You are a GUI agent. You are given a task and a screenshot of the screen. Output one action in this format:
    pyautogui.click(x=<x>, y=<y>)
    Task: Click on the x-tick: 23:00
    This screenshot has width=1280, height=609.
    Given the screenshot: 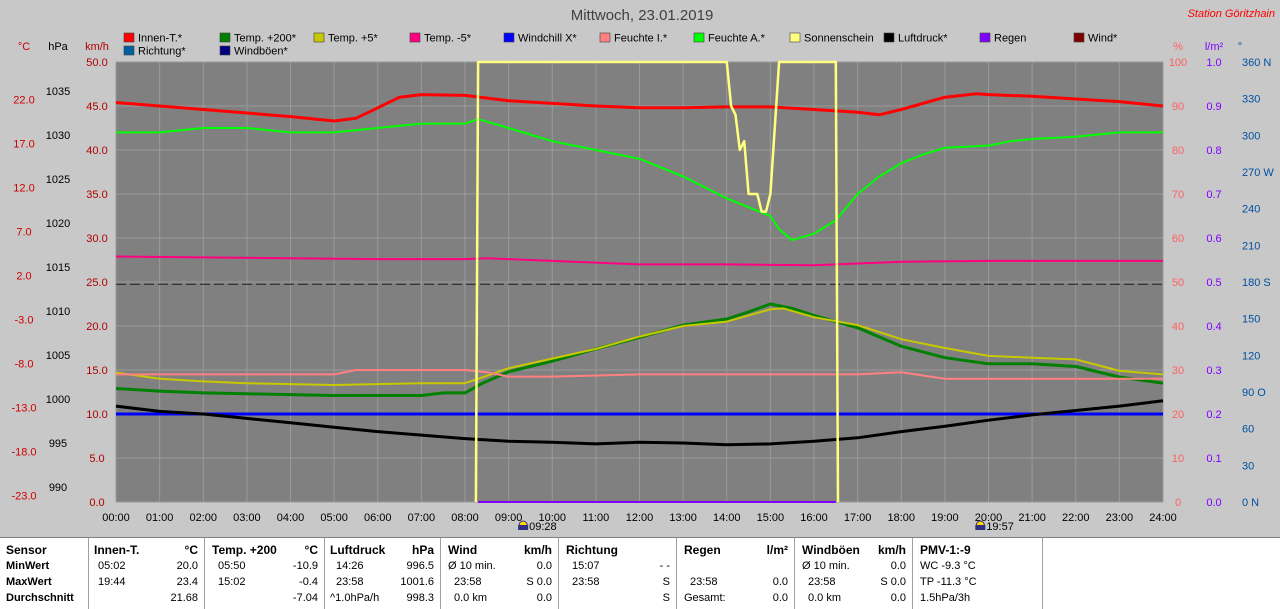 What is the action you would take?
    pyautogui.click(x=1120, y=518)
    